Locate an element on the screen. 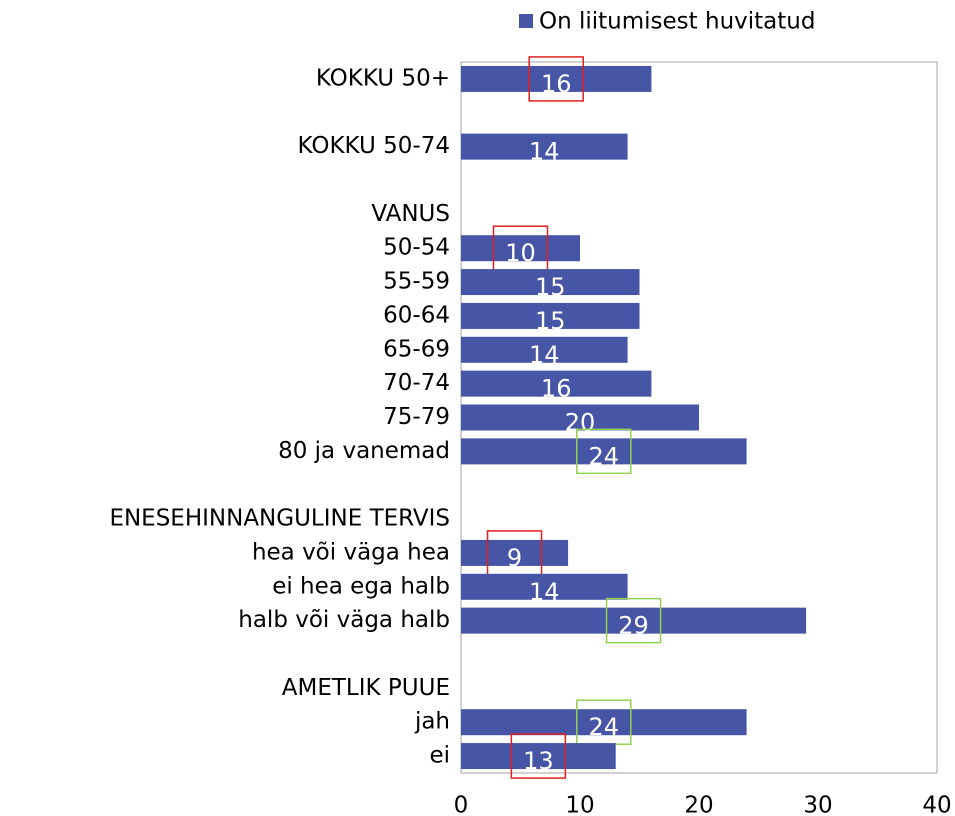 The height and width of the screenshot is (816, 955). value-label: 9 is located at coordinates (514, 558).